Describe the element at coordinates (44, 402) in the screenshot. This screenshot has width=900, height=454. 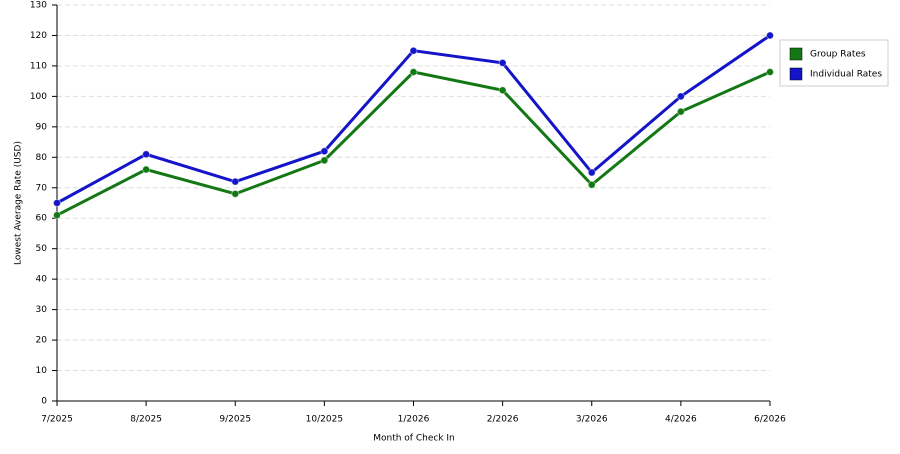
I see `y-tick-label: 0` at that location.